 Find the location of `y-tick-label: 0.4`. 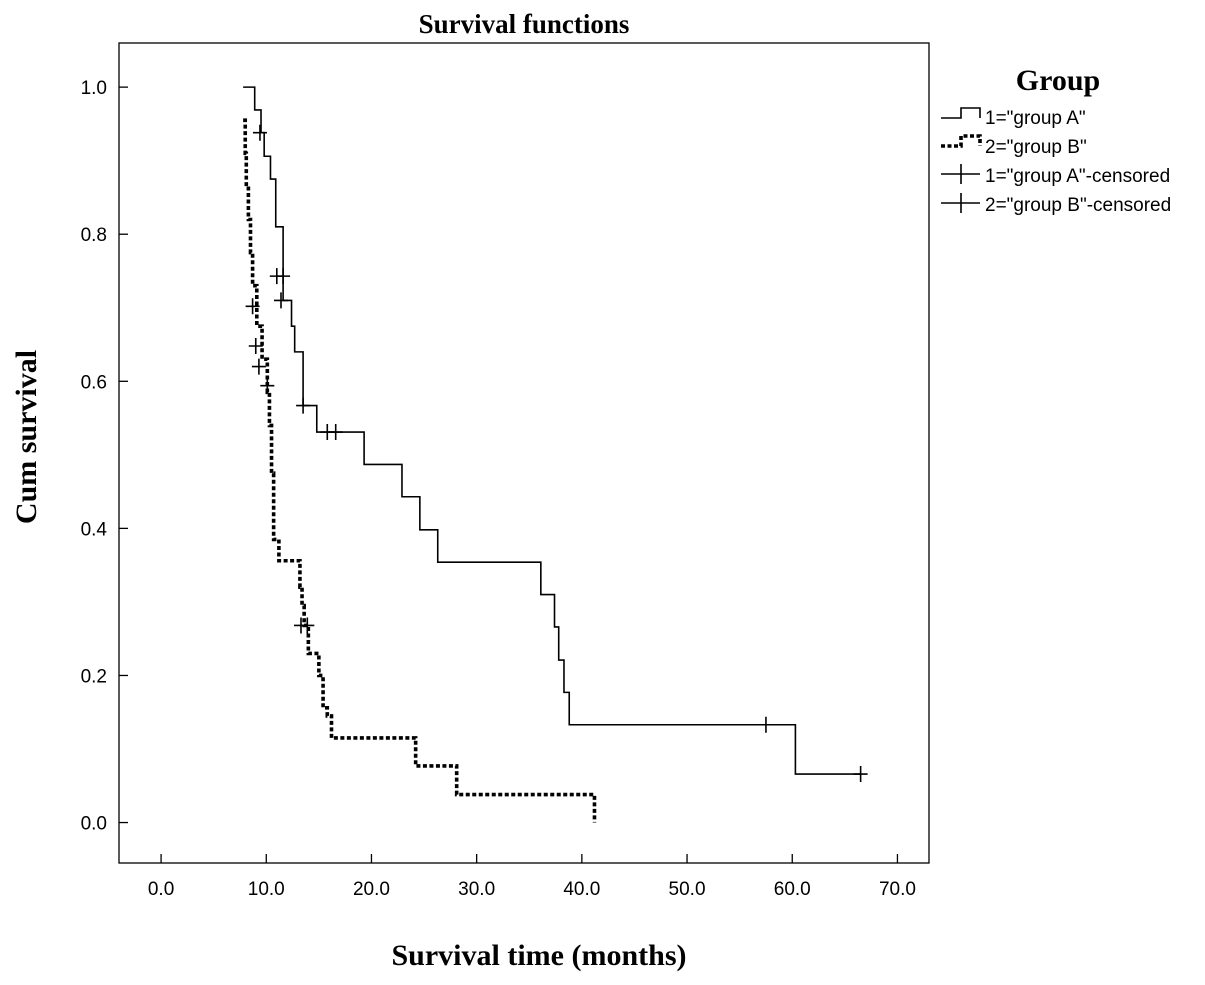

y-tick-label: 0.4 is located at coordinates (94, 529).